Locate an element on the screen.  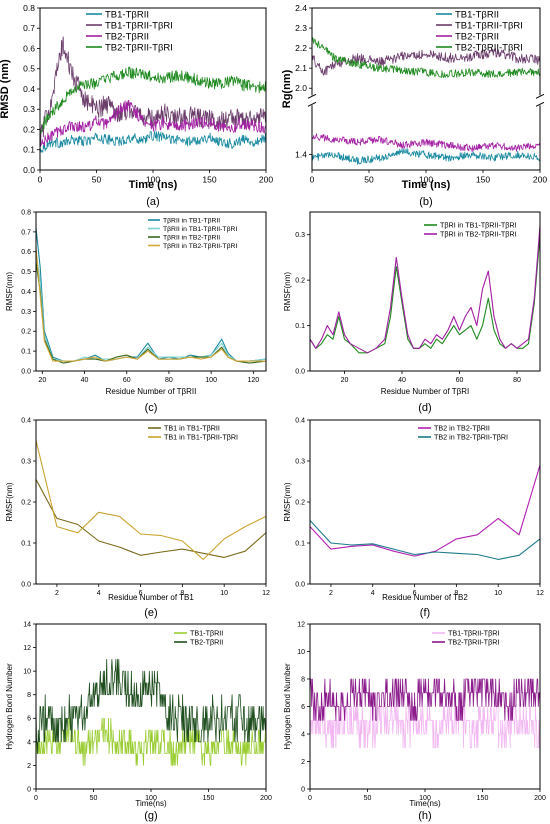
plot-frame-e is located at coordinates (151, 502).